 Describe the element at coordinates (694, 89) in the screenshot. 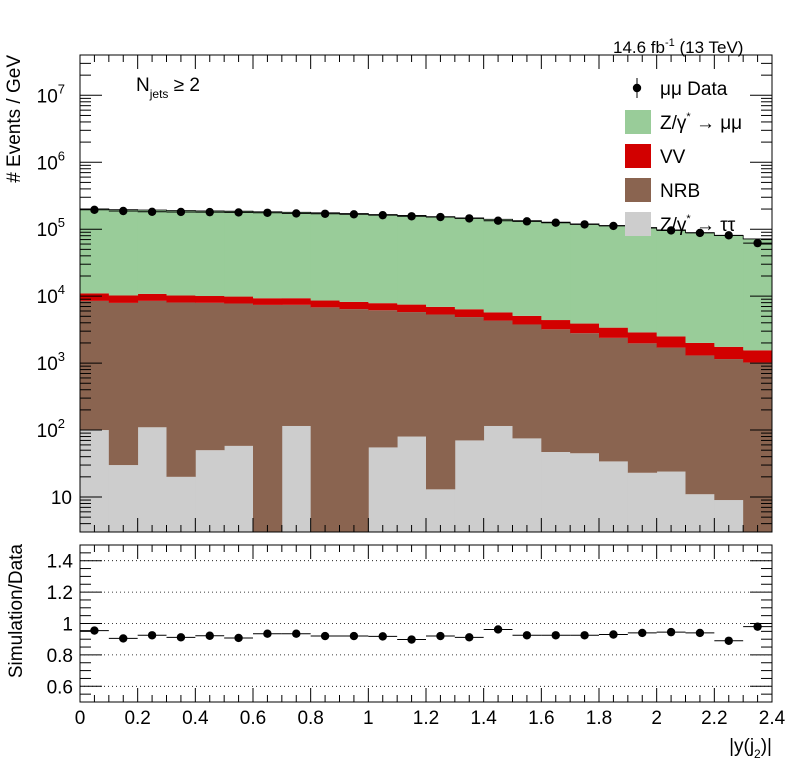

I see `legend-label-0: μμ Data` at that location.